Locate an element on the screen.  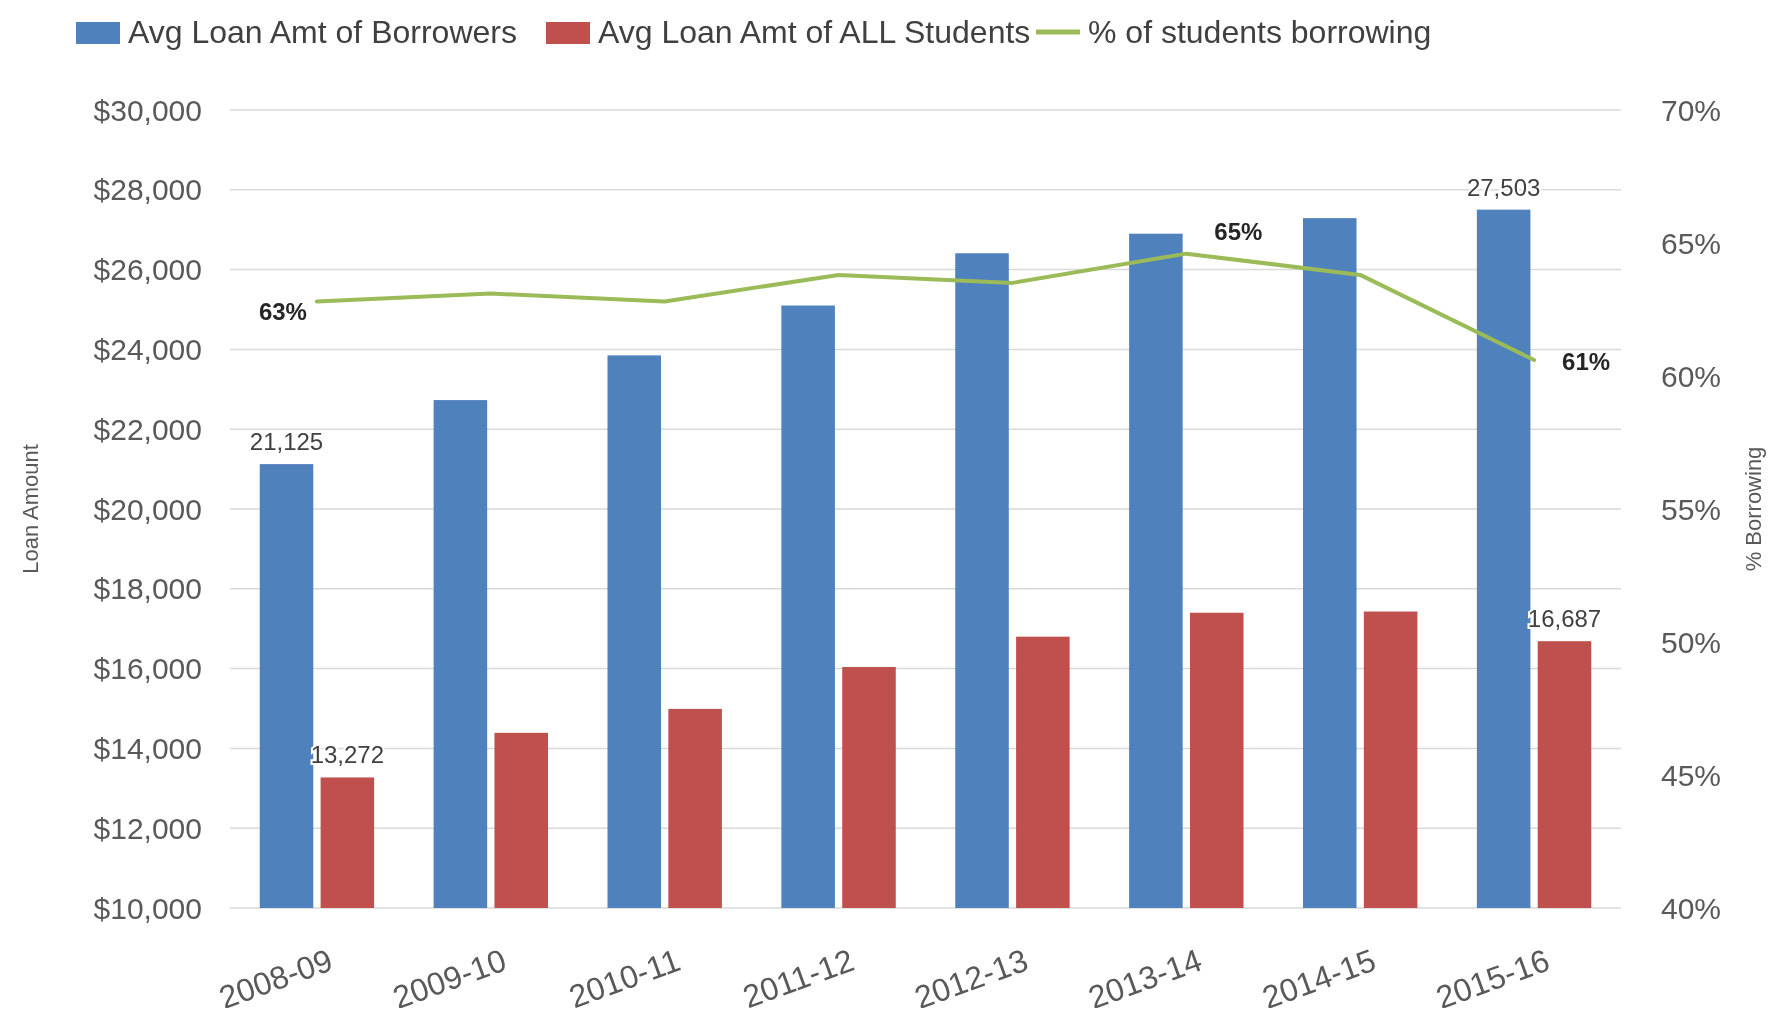
legend-label: Avg Loan Amt of Borrowers is located at coordinates (322, 32).